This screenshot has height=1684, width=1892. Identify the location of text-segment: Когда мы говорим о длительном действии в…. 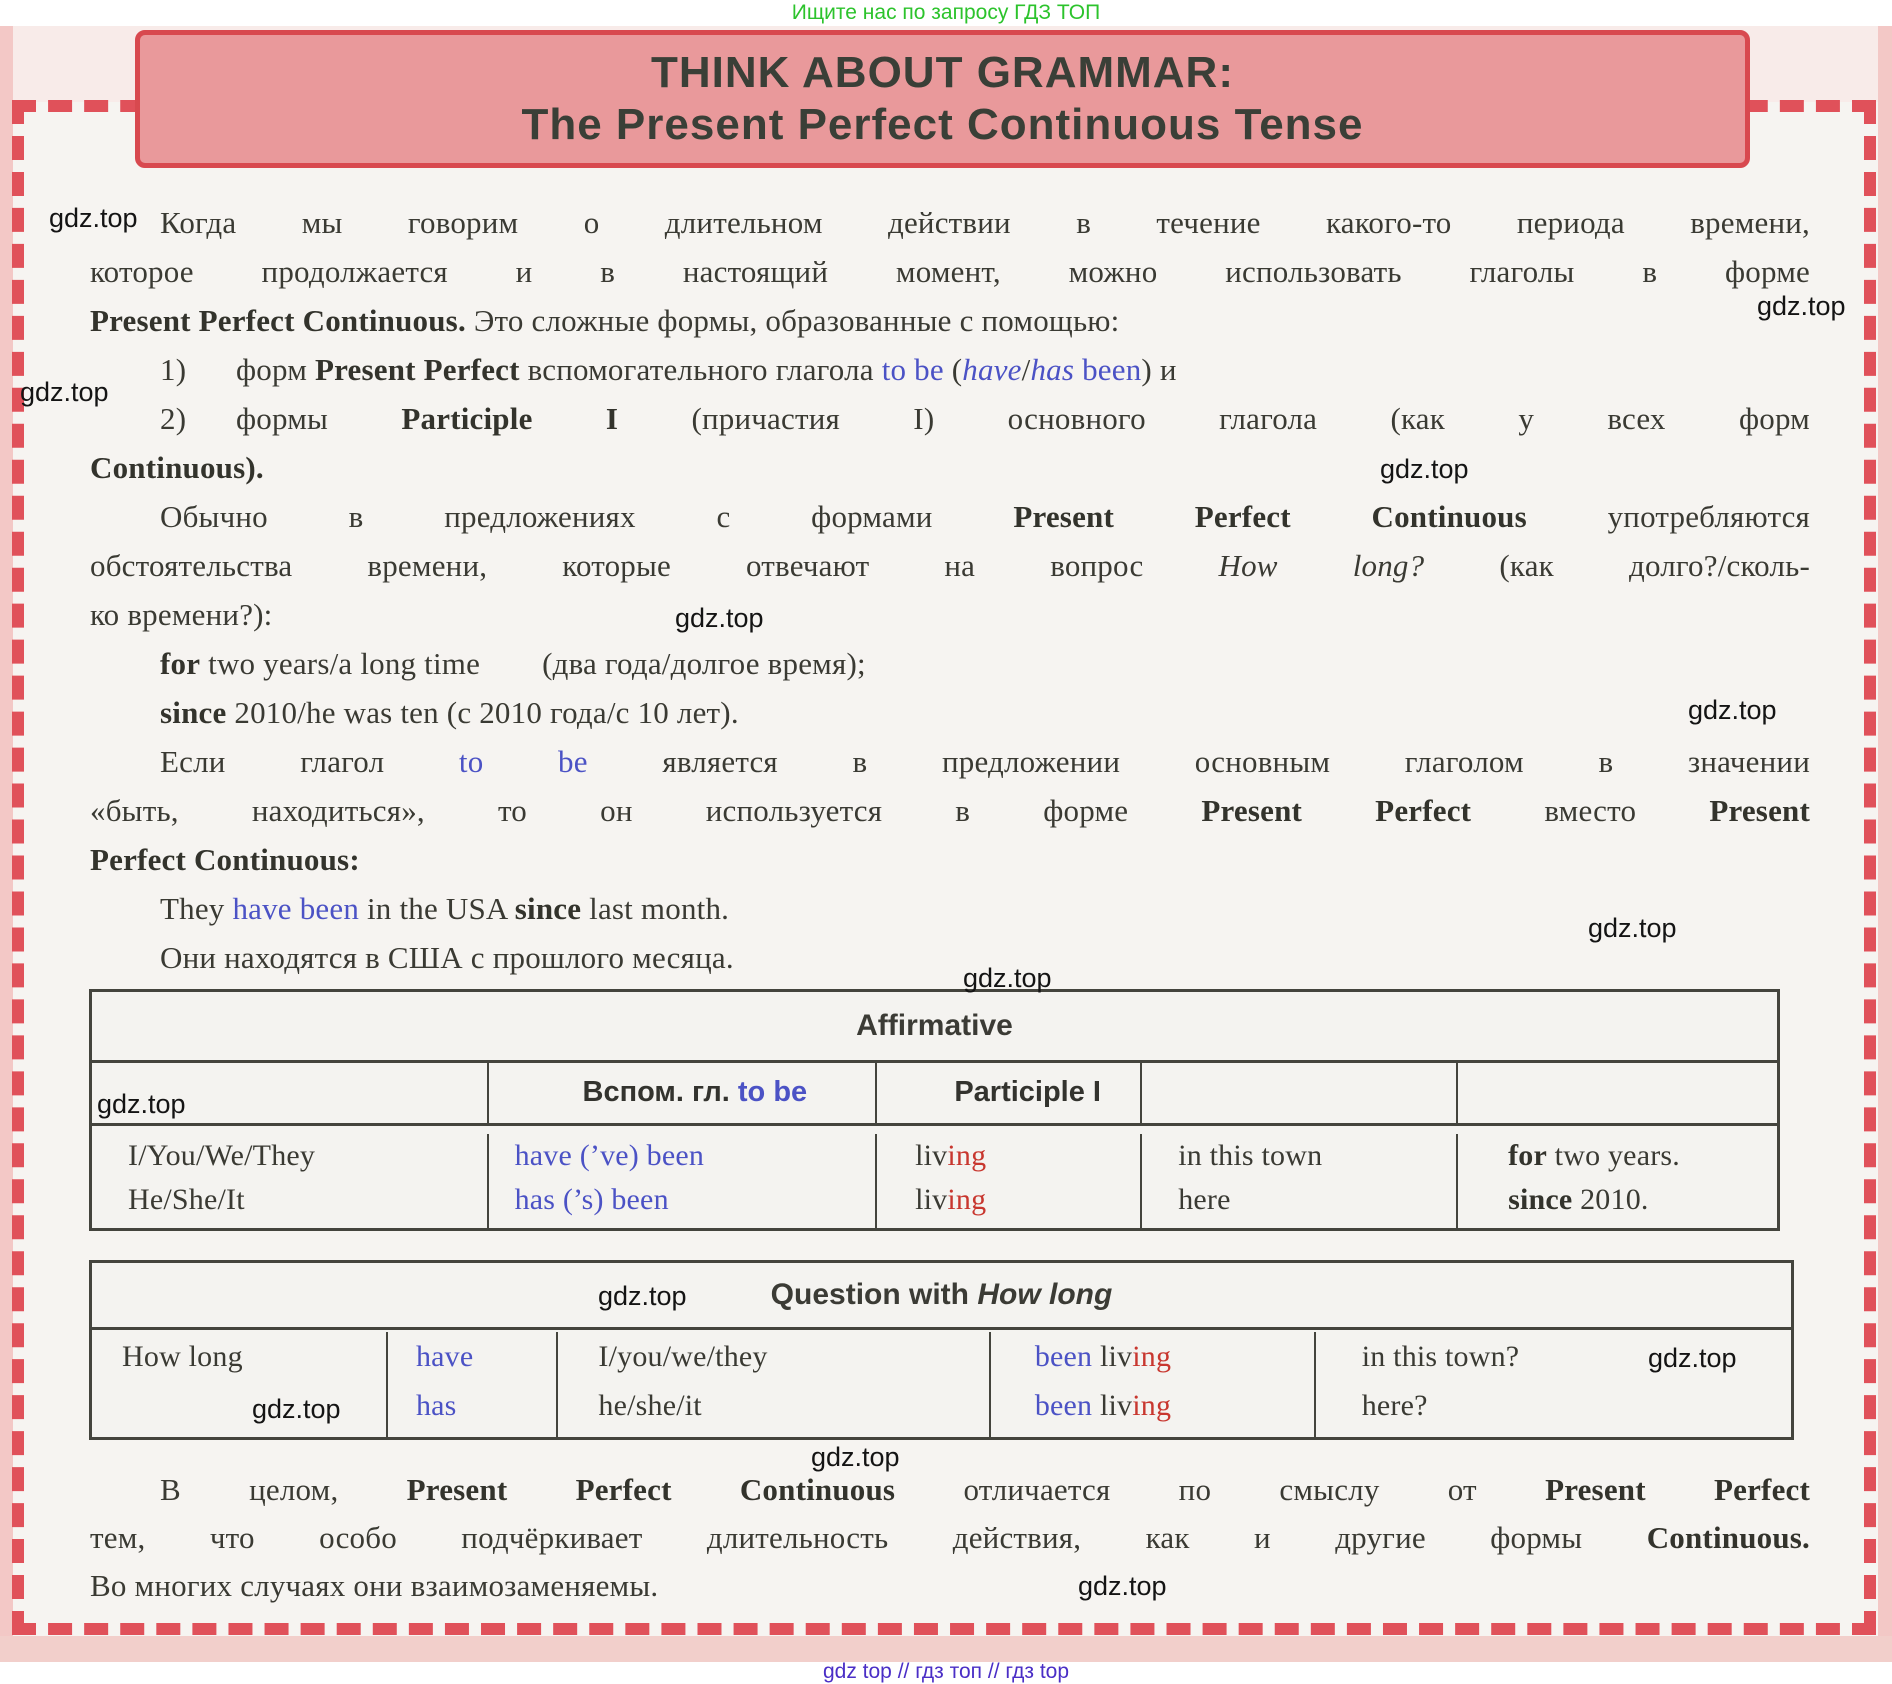
(985, 222).